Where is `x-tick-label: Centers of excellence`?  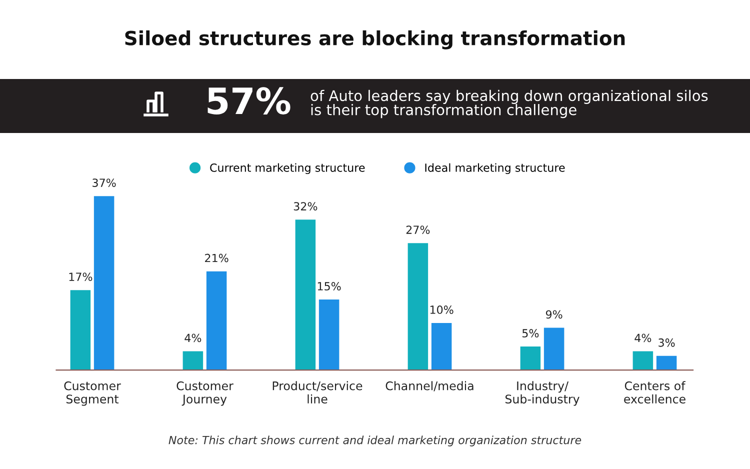 x-tick-label: Centers of excellence is located at coordinates (655, 392).